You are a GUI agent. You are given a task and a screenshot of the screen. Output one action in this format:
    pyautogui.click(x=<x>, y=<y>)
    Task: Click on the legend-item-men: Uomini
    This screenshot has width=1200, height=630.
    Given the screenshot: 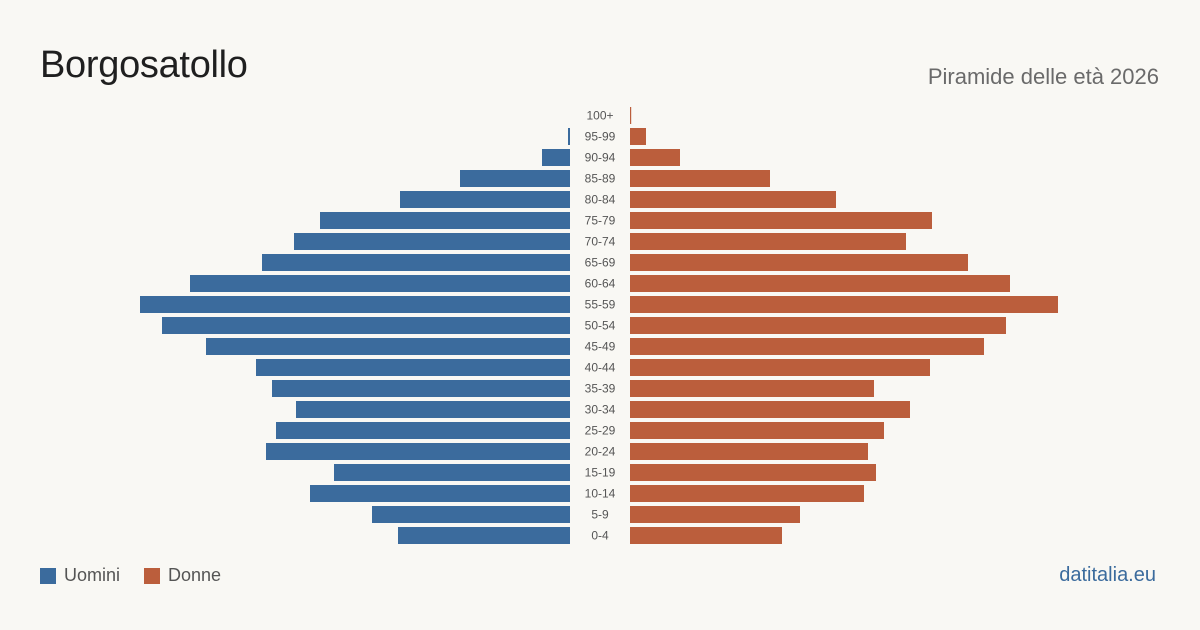 What is the action you would take?
    pyautogui.click(x=80, y=575)
    